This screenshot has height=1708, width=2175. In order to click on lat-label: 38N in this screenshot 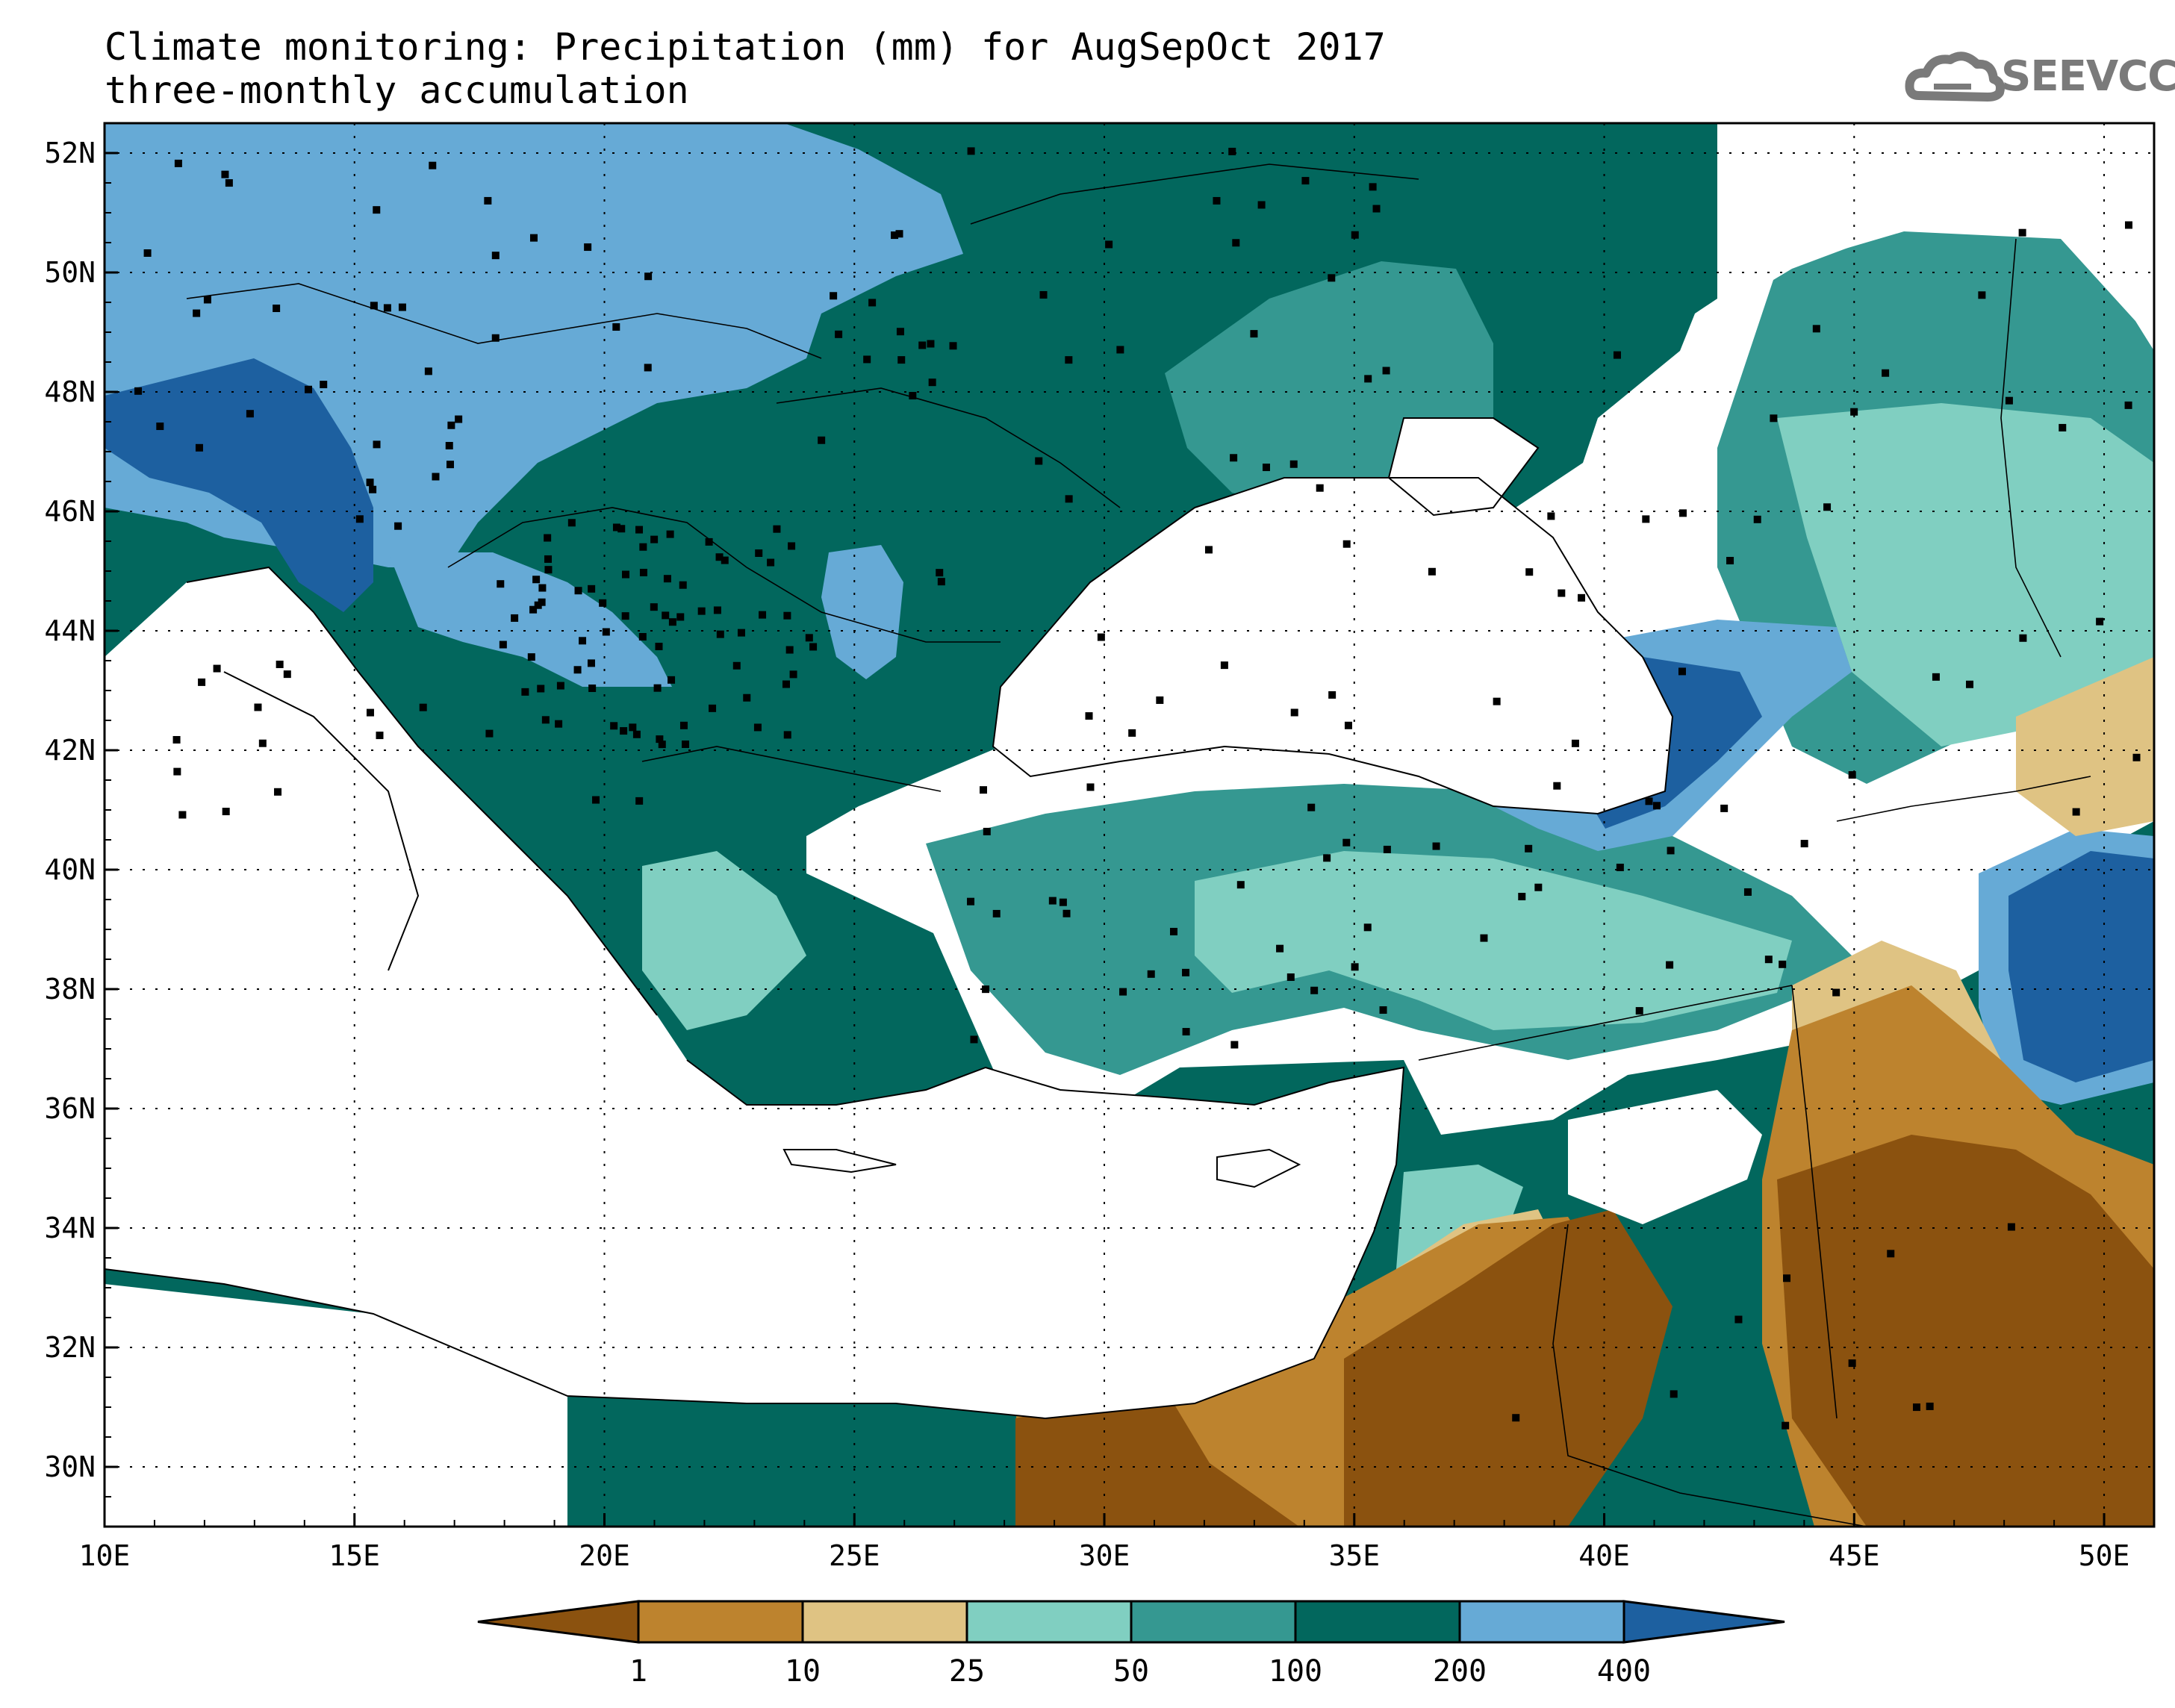, I will do `click(70, 989)`.